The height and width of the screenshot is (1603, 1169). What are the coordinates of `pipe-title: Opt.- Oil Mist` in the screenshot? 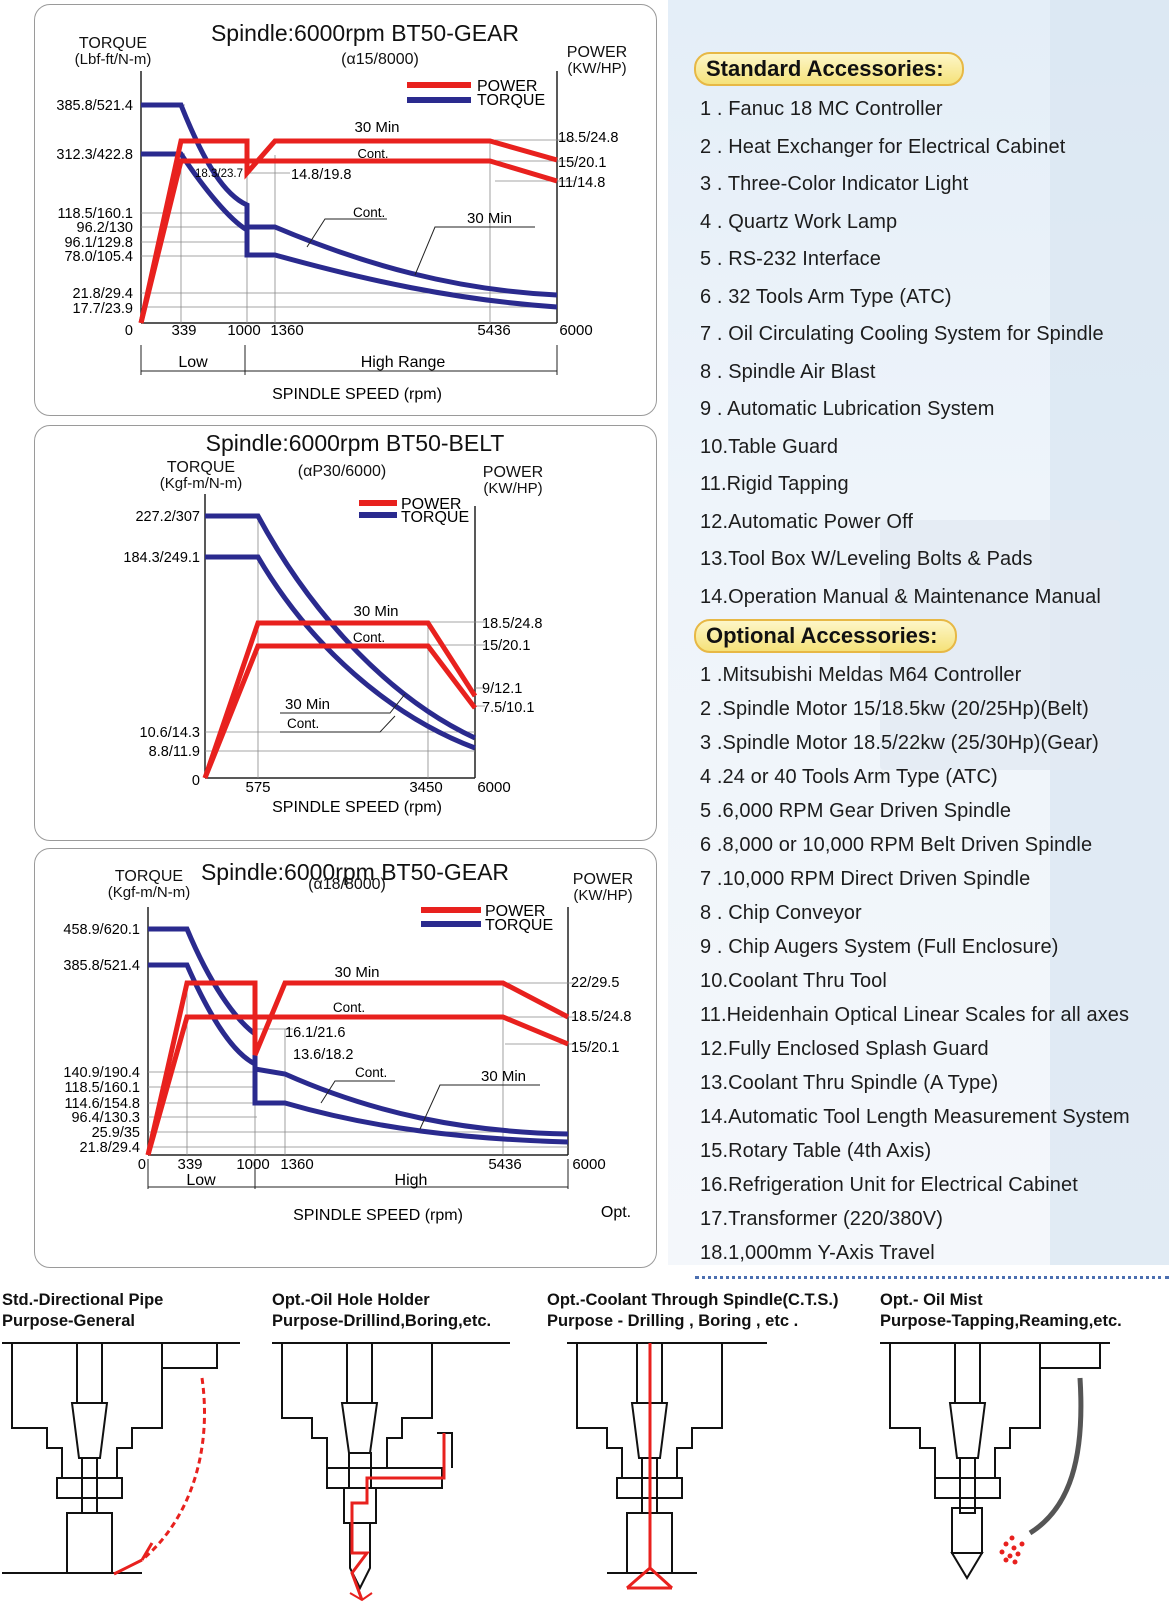 It's located at (931, 1300).